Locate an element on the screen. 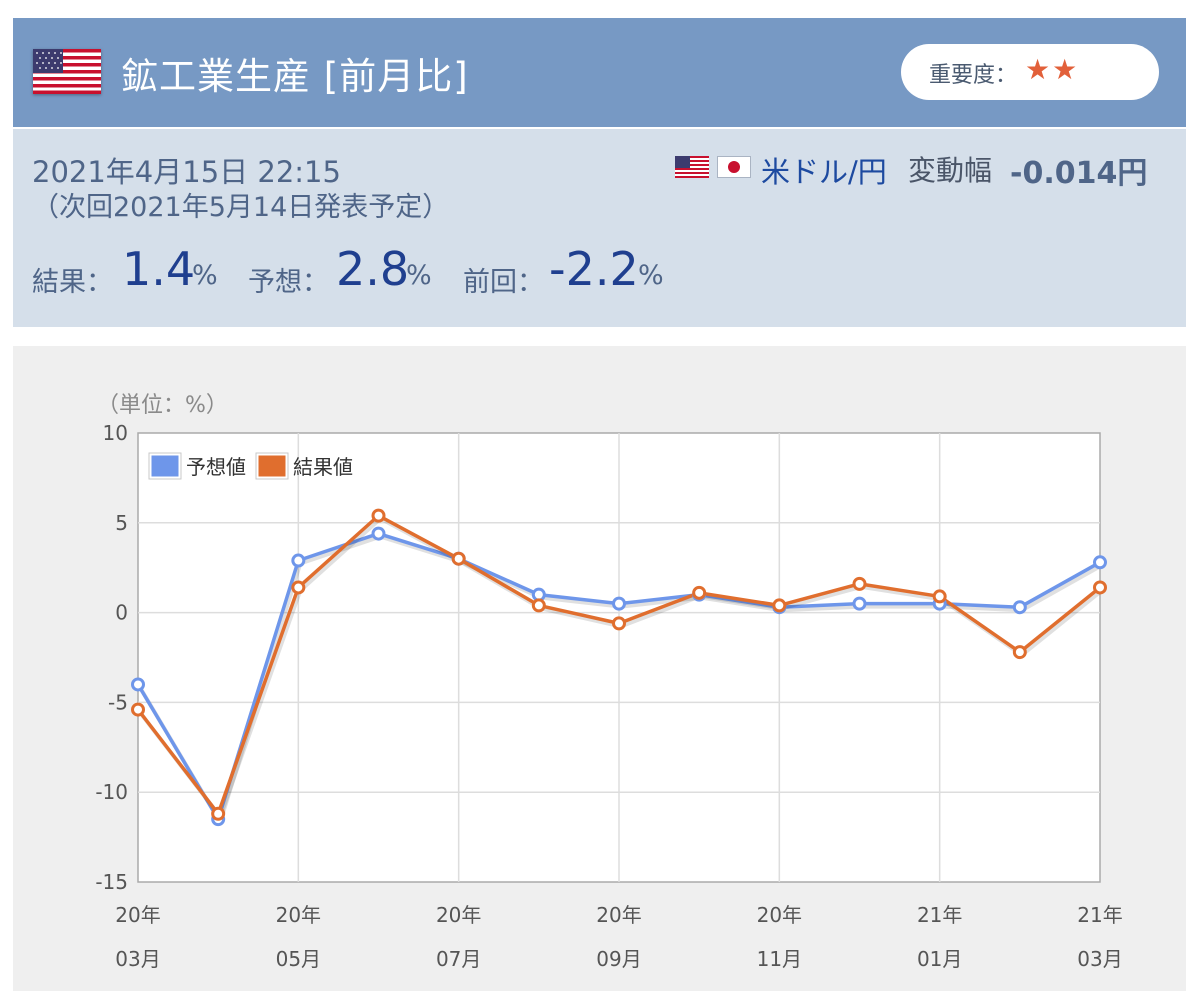 The image size is (1200, 991). importance-stars-icon: ★★ is located at coordinates (1052, 69).